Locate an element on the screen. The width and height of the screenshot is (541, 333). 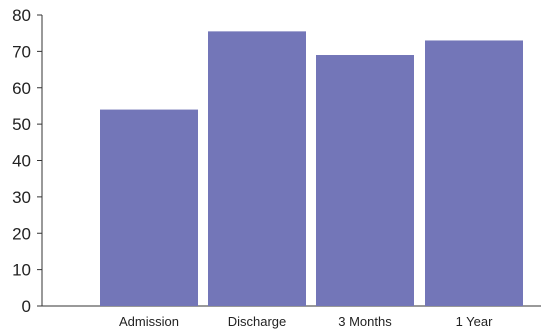
y-tick-label: 10 is located at coordinates (21, 270).